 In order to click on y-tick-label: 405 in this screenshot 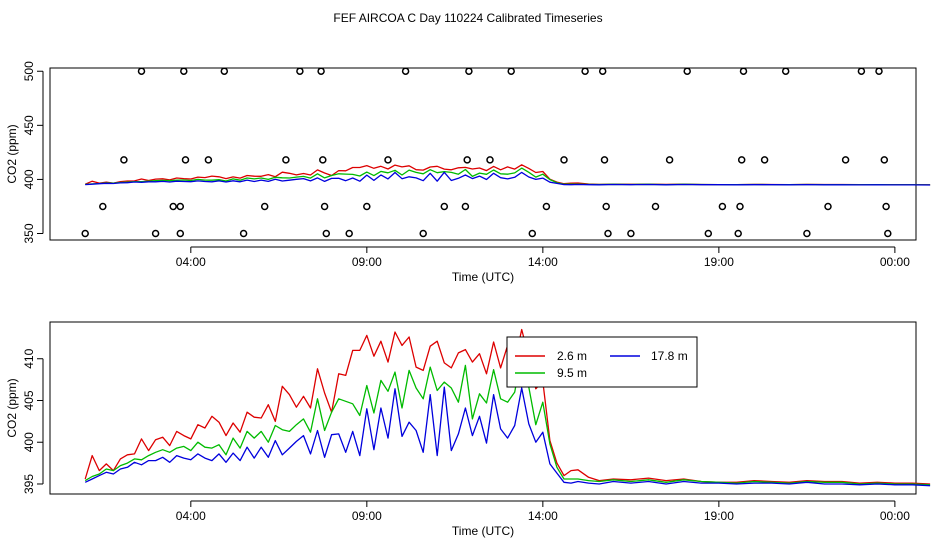, I will do `click(29, 400)`.